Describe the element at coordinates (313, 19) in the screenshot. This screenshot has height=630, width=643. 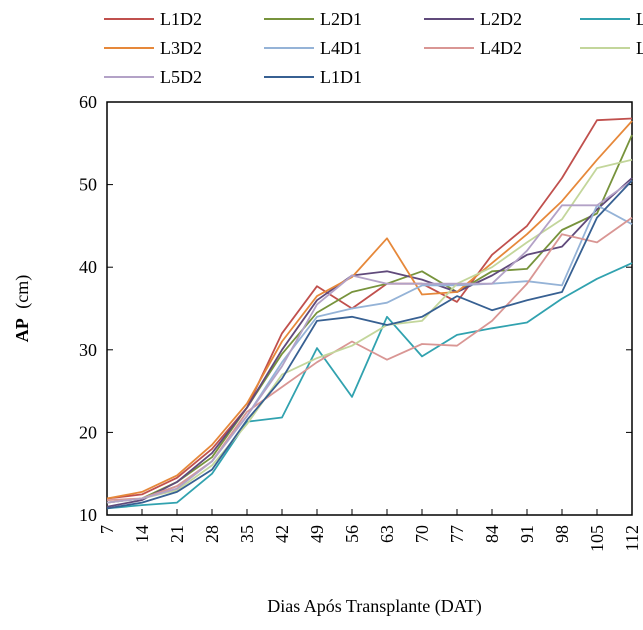
I see `legend-item-l2d1: L2D1` at that location.